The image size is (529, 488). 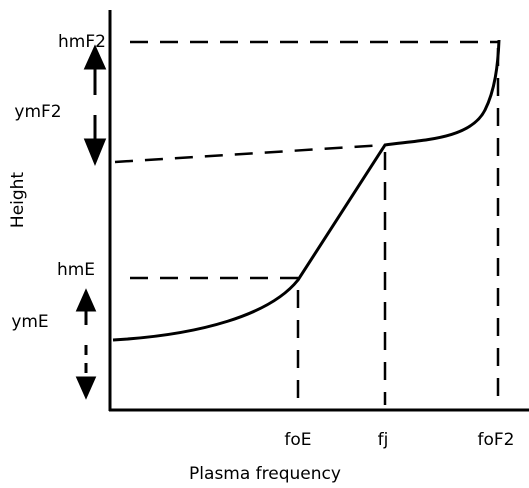 I want to click on y-label: hmF2, so click(x=82, y=42).